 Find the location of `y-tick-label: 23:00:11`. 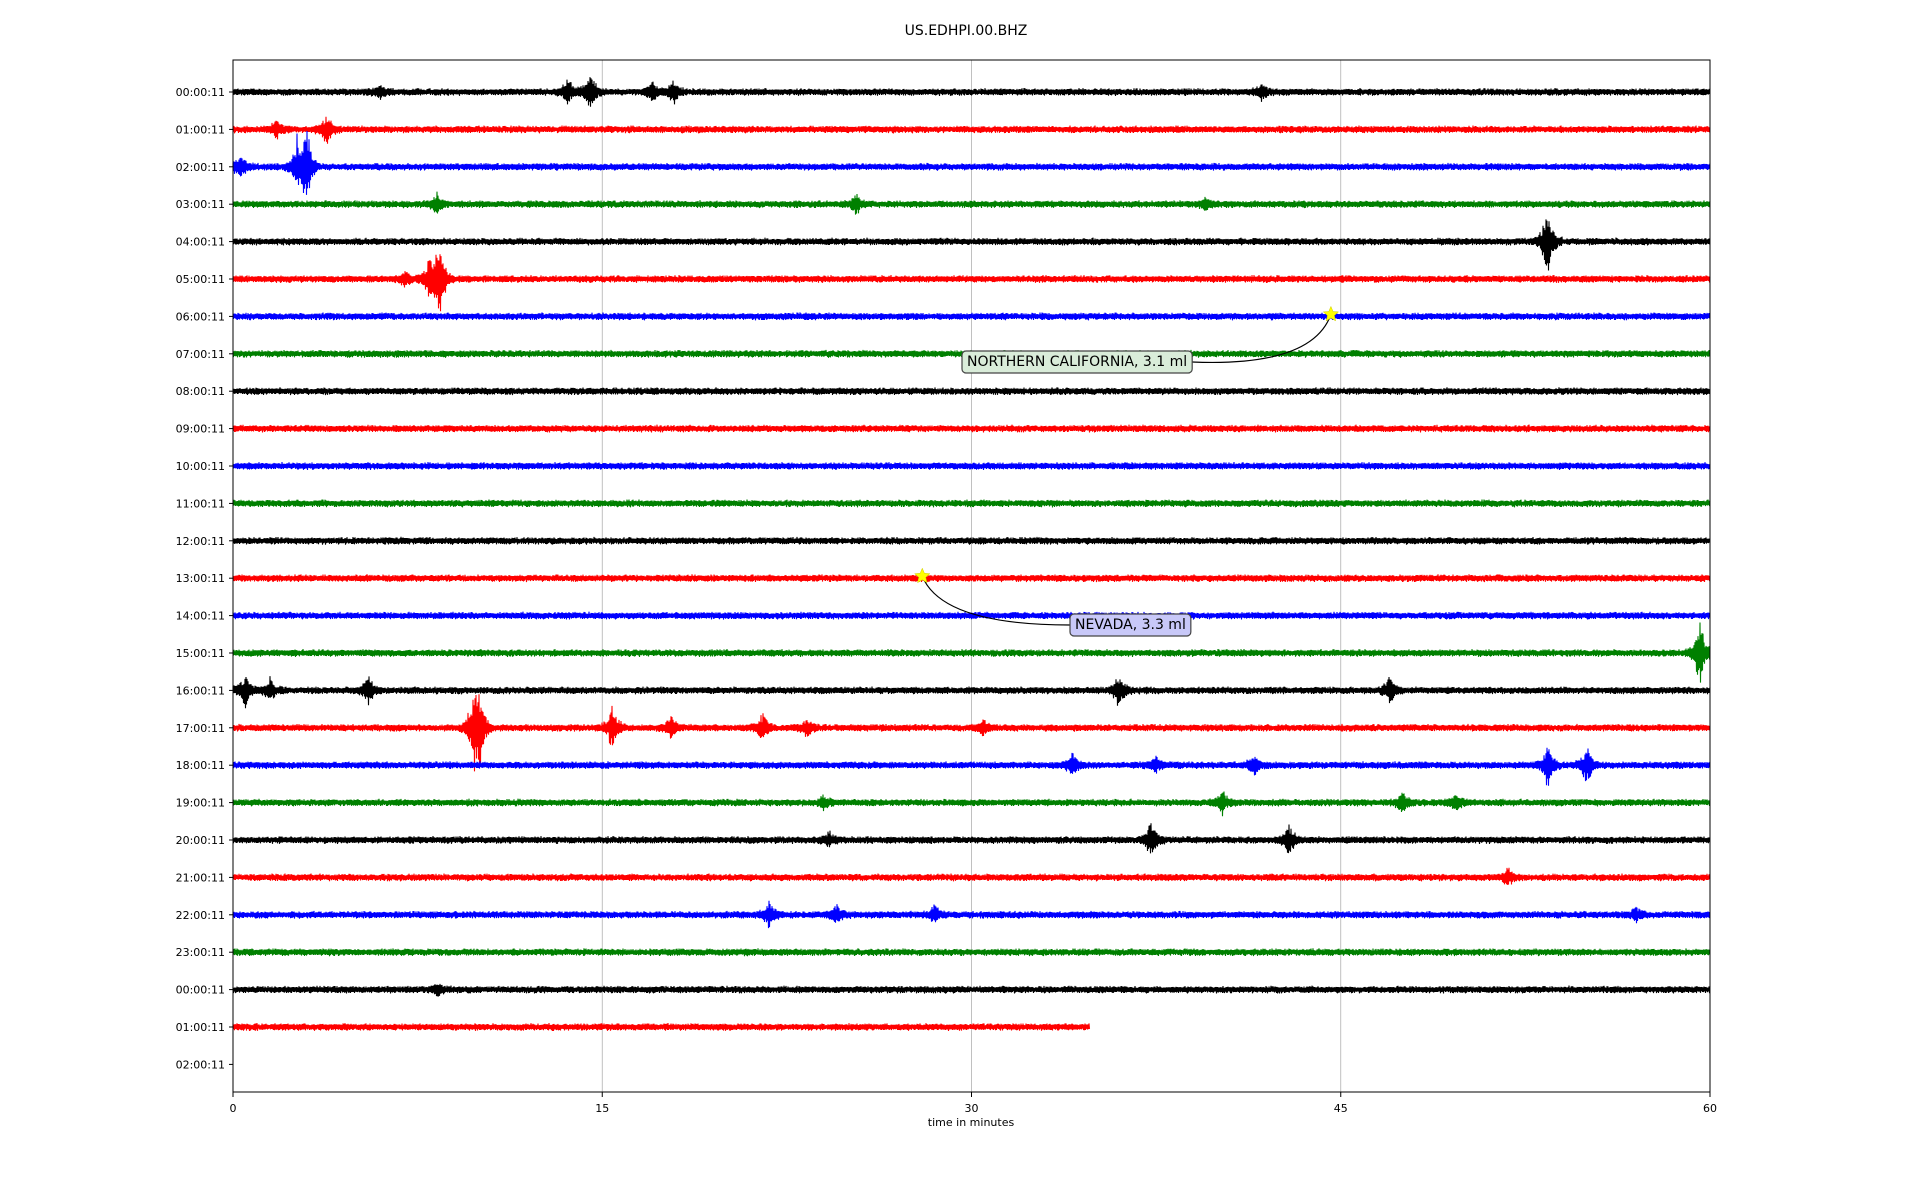

y-tick-label: 23:00:11 is located at coordinates (200, 952).